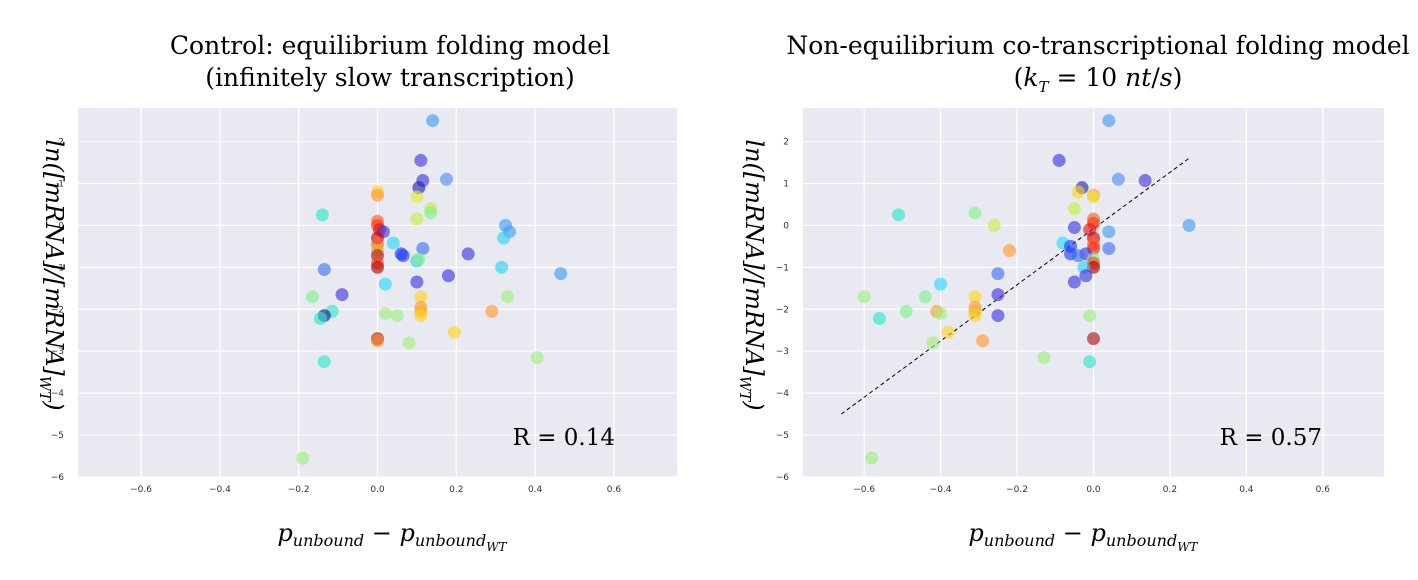  Describe the element at coordinates (782, 268) in the screenshot. I see `y-tick-label: −1` at that location.